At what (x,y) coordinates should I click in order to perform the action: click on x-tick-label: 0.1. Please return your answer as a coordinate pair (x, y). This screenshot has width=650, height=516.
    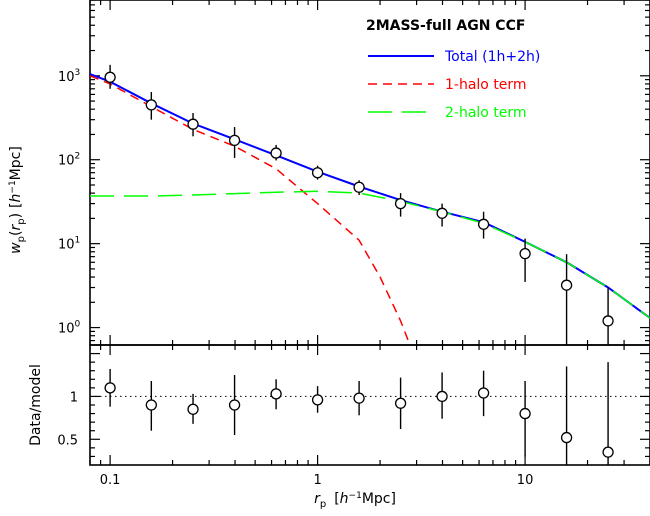
    Looking at the image, I should click on (110, 480).